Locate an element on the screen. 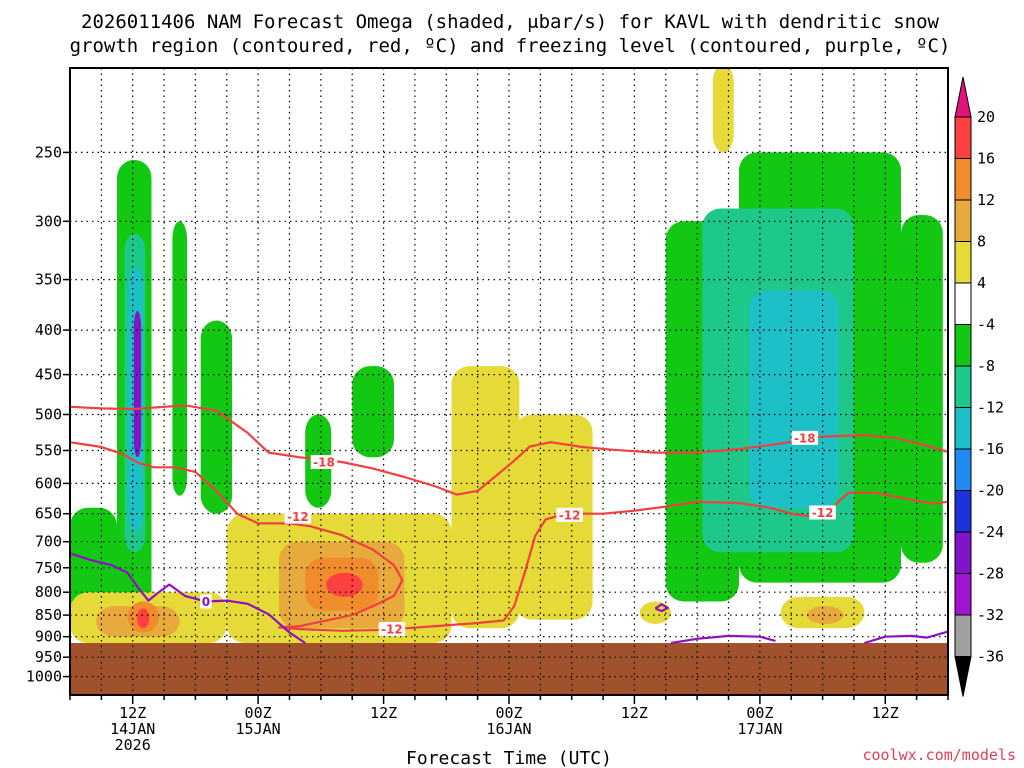 The height and width of the screenshot is (768, 1024). colorbar-label-5: -4 is located at coordinates (986, 325).